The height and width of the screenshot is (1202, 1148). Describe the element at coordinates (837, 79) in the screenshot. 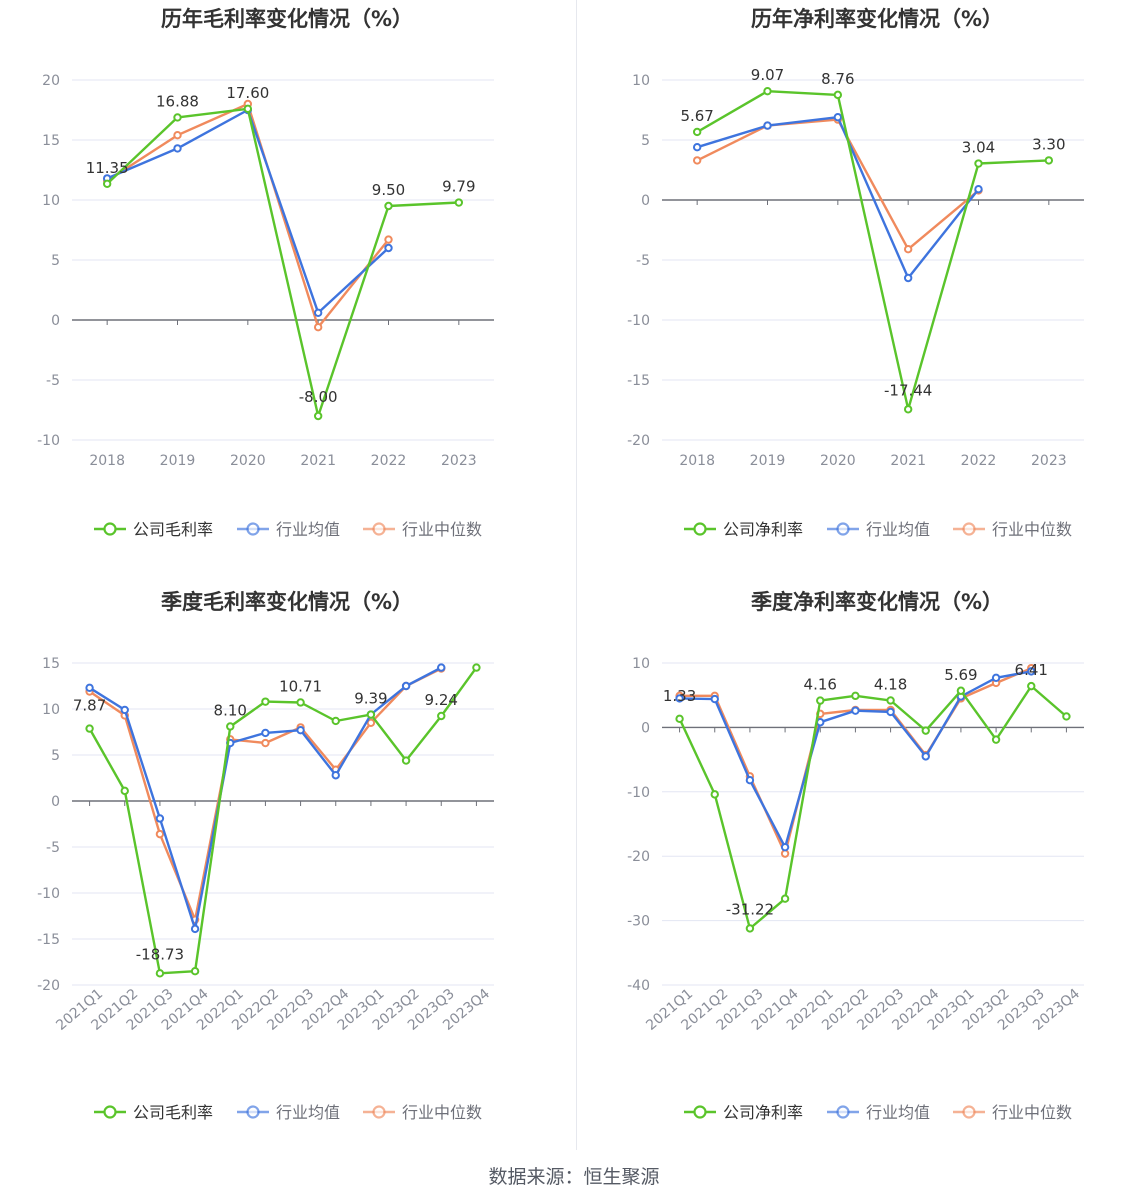

I see `data-label: 8.76` at that location.